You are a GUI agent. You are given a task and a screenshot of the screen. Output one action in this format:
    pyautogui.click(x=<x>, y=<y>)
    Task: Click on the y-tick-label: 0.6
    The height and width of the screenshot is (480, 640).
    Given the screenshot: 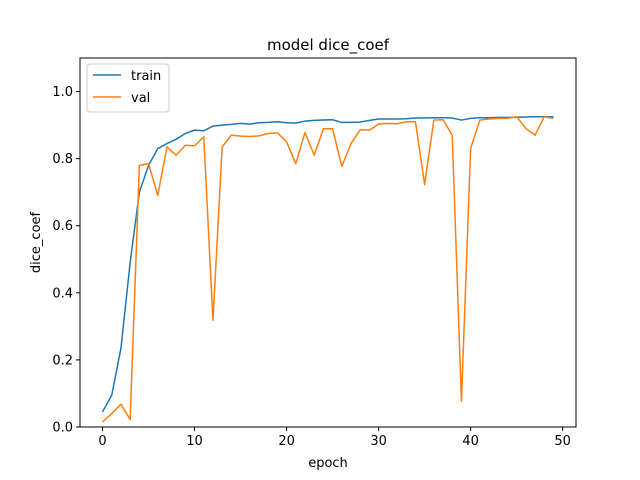 What is the action you would take?
    pyautogui.click(x=62, y=226)
    